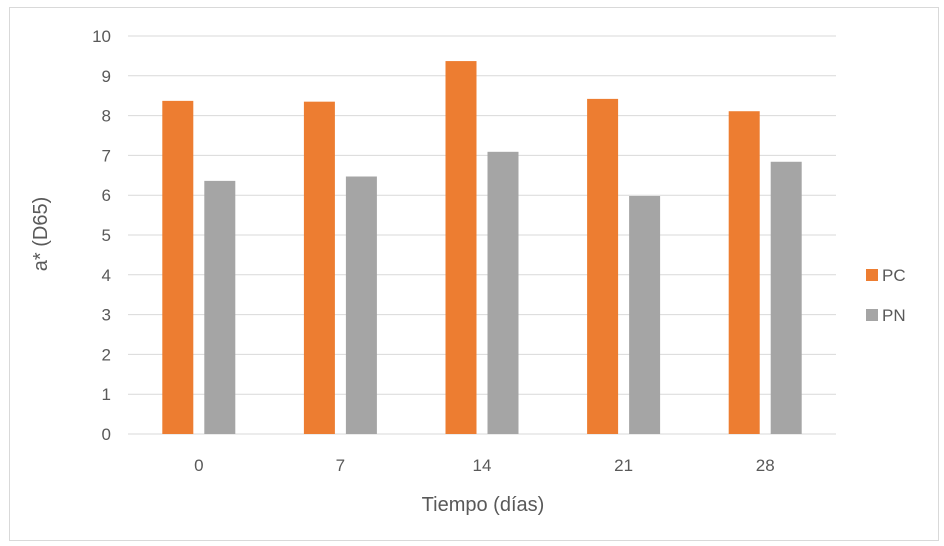 Image resolution: width=944 pixels, height=546 pixels. I want to click on y-axis-title: a* (D65), so click(41, 234).